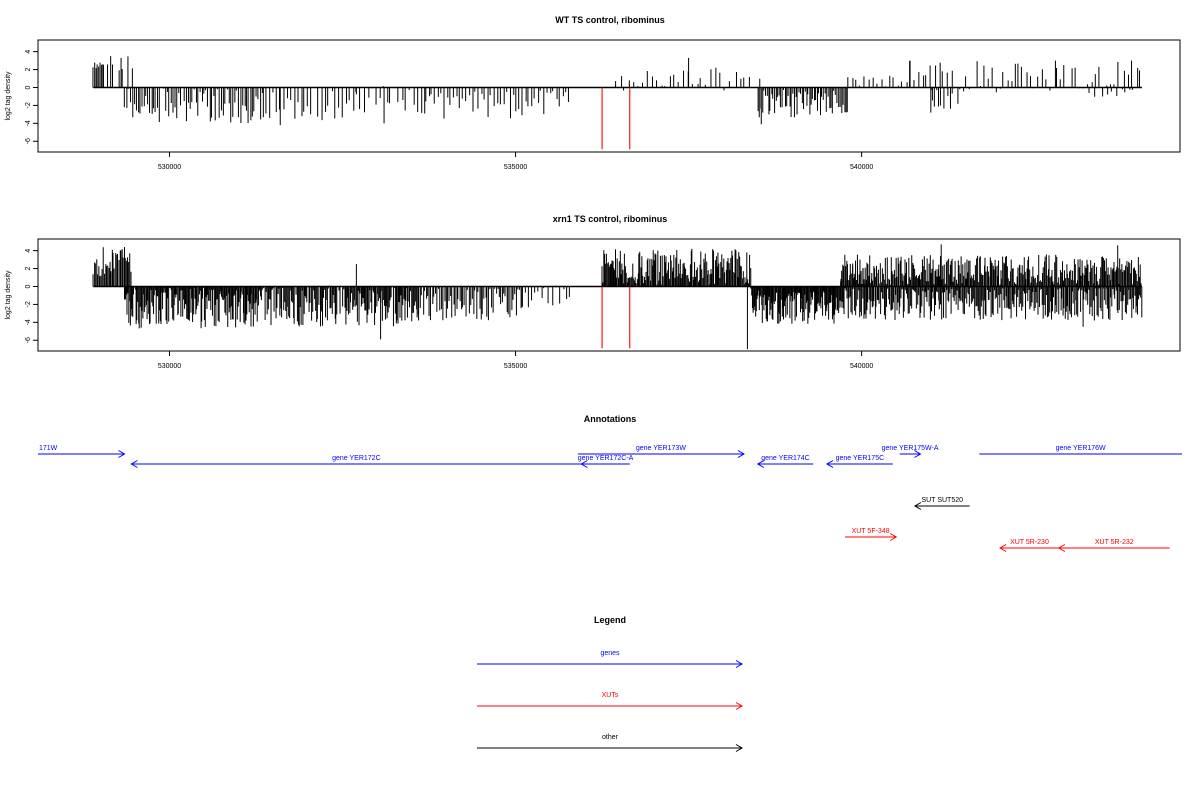  I want to click on feature-label: XUT 5R-230, so click(1029, 542).